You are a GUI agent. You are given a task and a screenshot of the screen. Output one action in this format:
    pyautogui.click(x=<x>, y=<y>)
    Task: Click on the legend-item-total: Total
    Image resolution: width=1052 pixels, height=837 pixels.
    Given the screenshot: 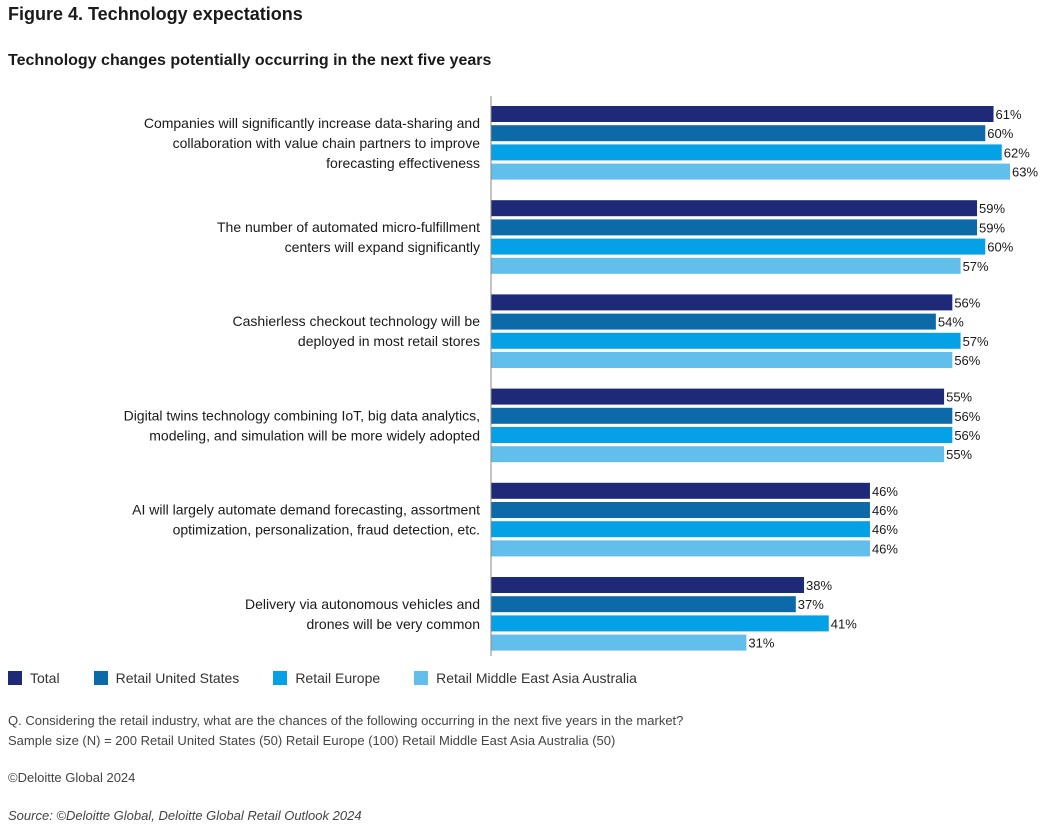 What is the action you would take?
    pyautogui.click(x=34, y=678)
    